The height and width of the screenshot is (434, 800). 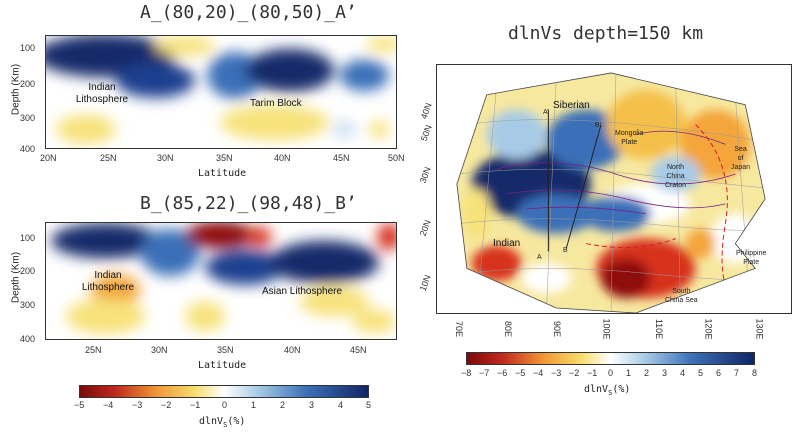 I want to click on map-philippine-line1: Philippine, so click(x=751, y=253).